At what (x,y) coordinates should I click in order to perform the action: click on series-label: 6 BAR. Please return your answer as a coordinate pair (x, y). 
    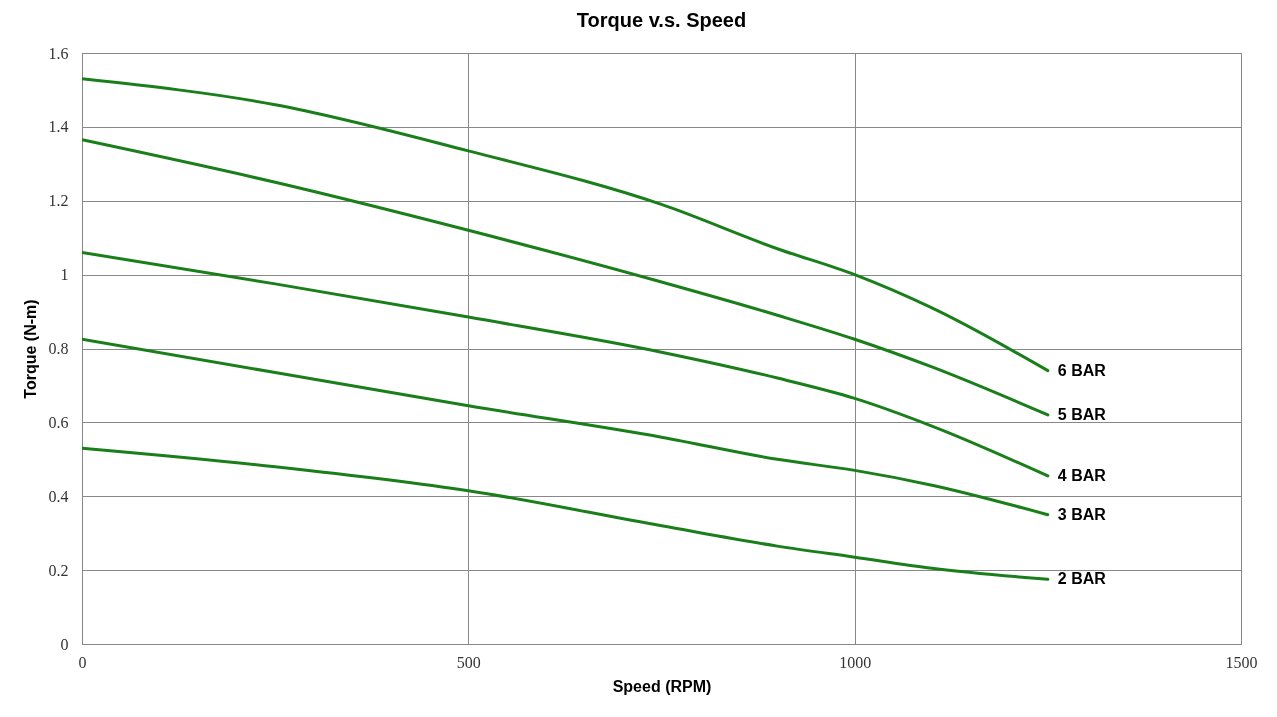
    Looking at the image, I should click on (1082, 370).